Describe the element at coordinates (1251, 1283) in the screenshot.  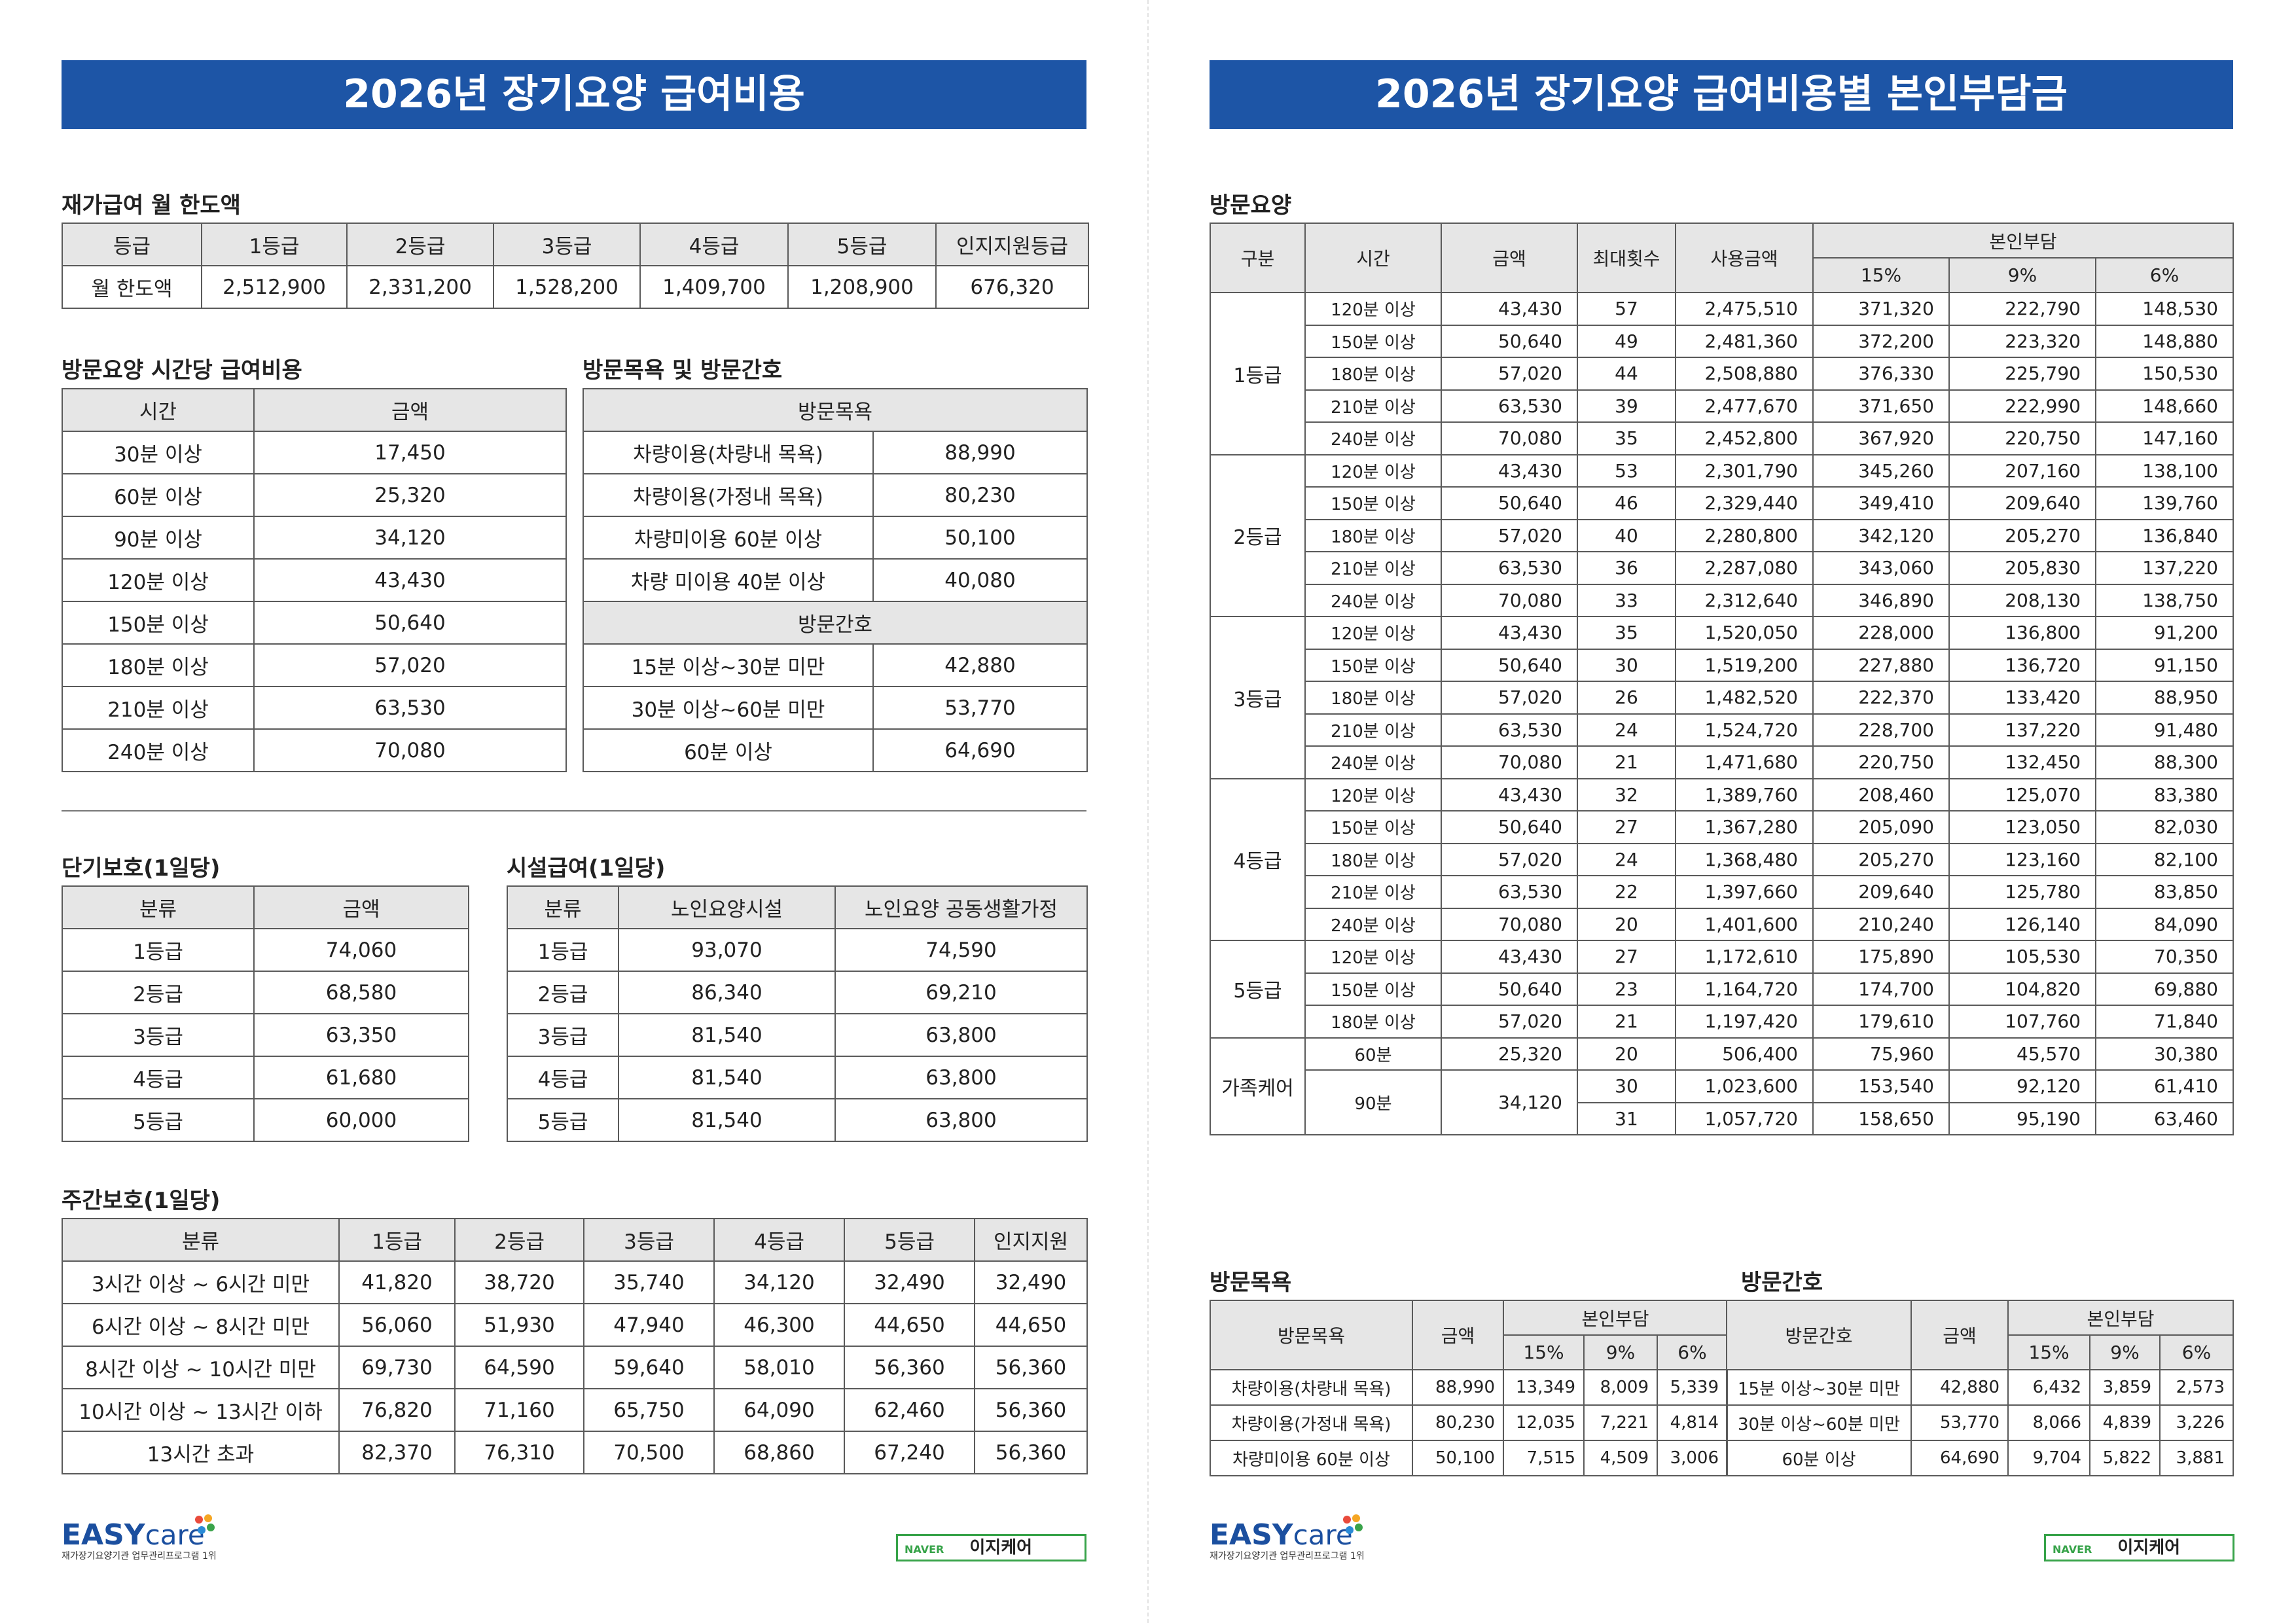
I see `section-label: 방문목욕` at that location.